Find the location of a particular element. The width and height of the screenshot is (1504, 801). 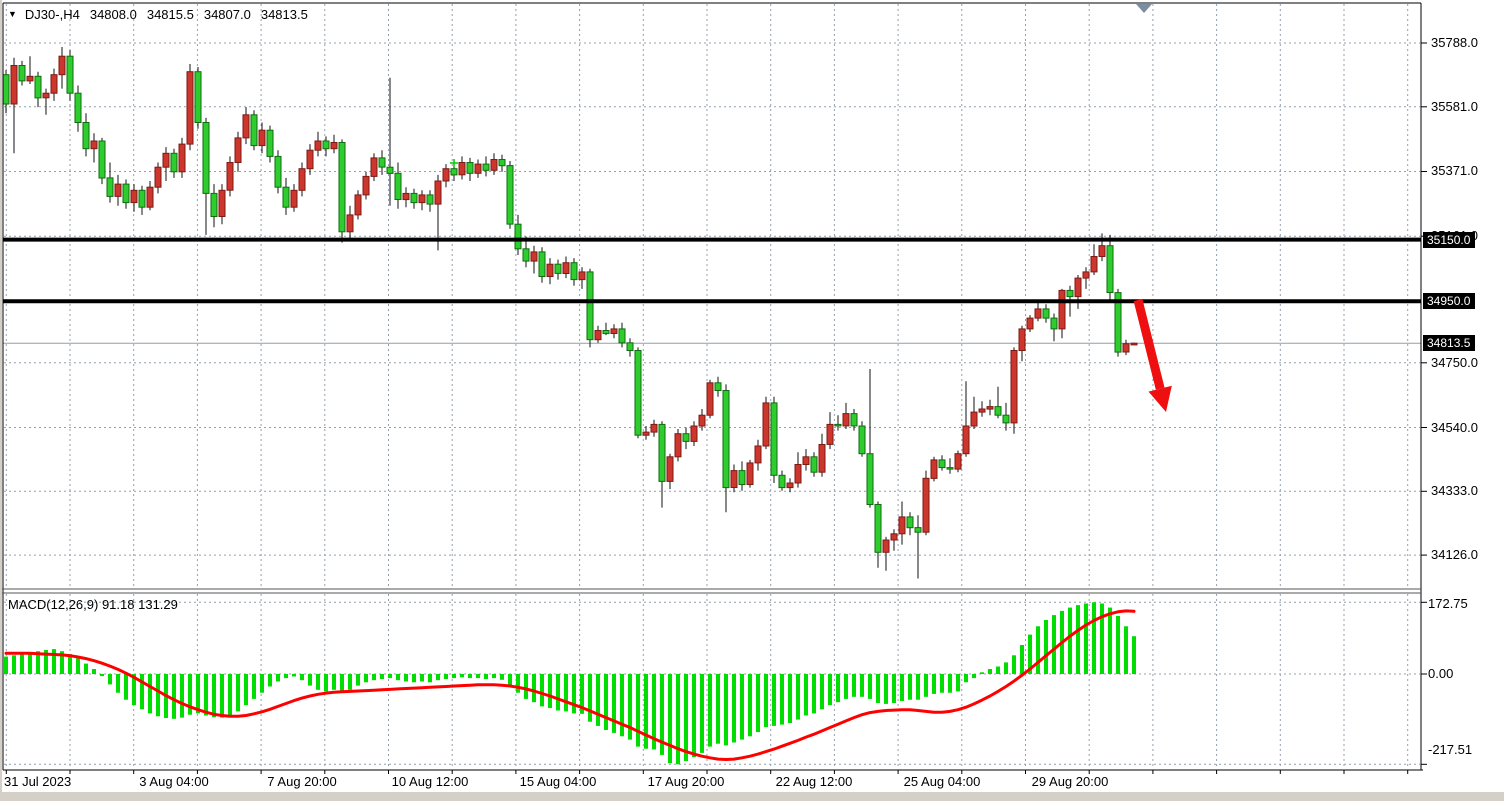

down-arrow-annotation is located at coordinates (1149, 344).